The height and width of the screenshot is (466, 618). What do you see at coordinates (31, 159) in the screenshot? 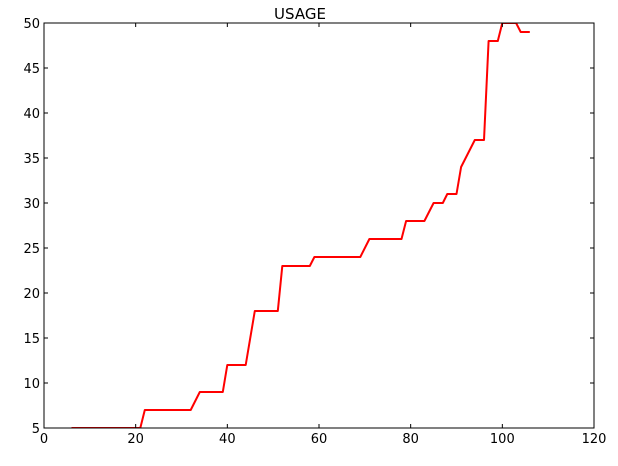
I see `y-tick-label: 35` at bounding box center [31, 159].